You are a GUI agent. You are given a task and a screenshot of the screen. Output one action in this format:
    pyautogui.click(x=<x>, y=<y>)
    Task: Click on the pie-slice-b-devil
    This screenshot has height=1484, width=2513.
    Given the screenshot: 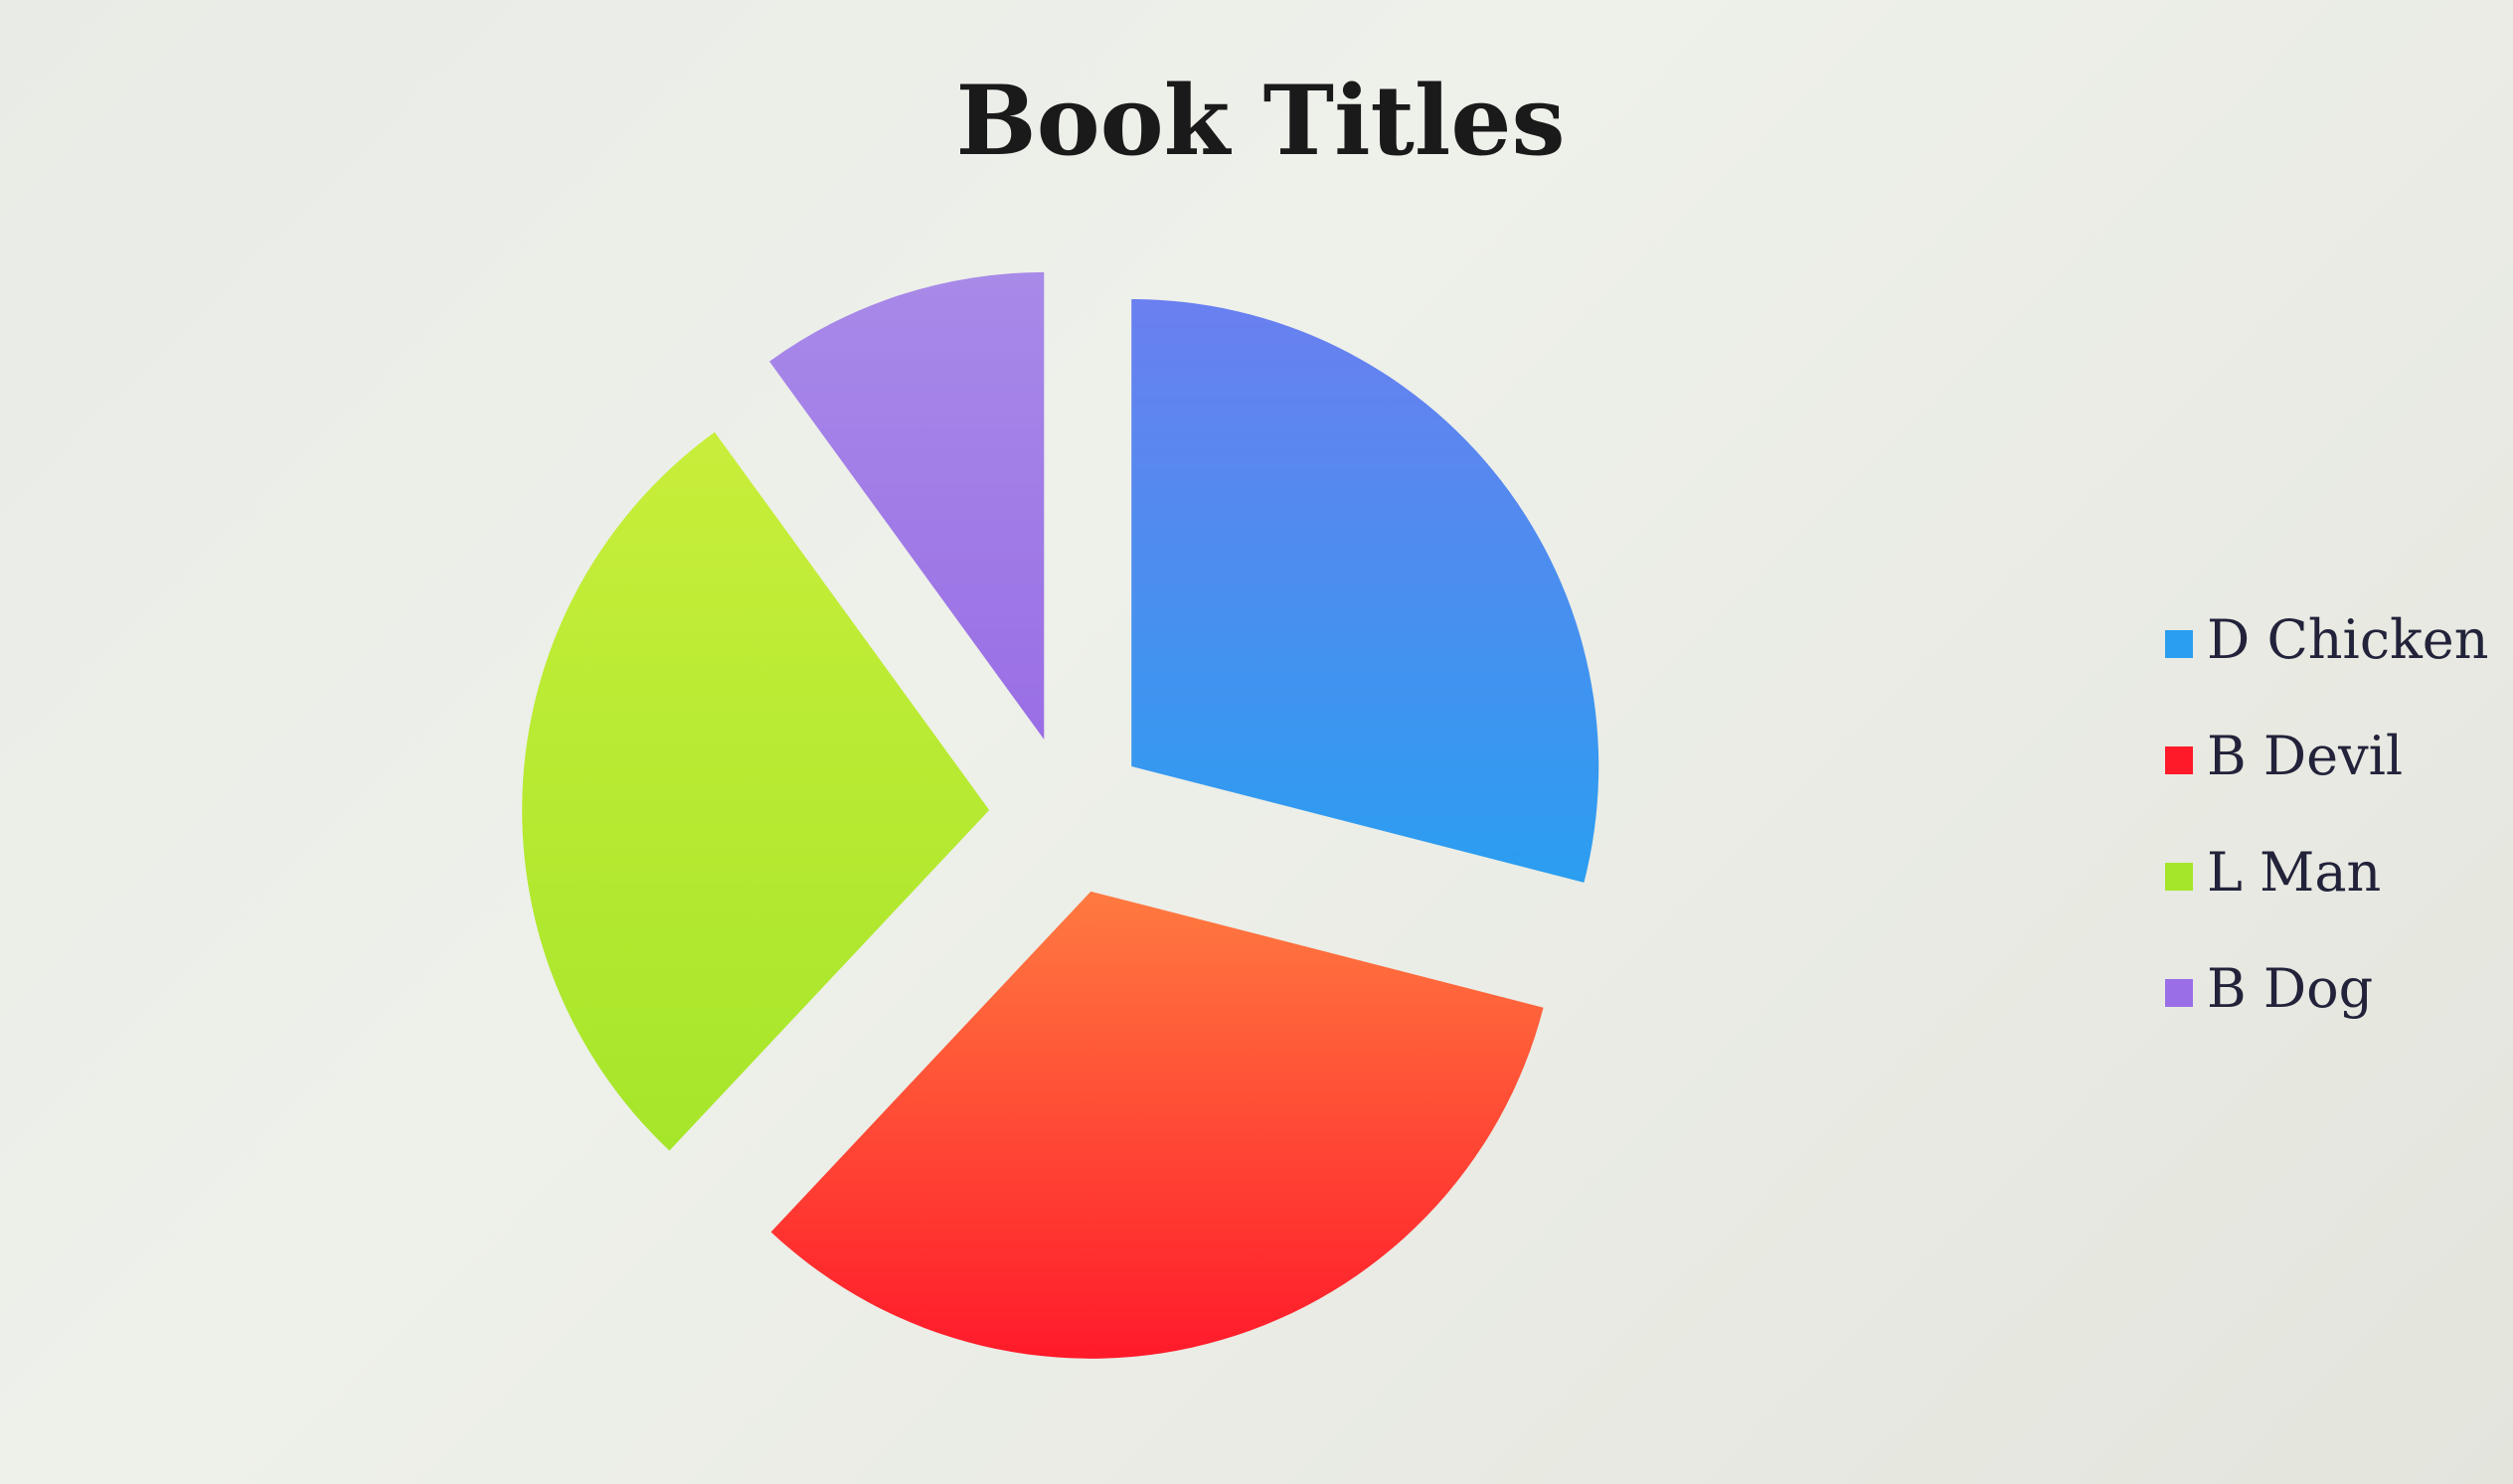 What is the action you would take?
    pyautogui.click(x=1157, y=1125)
    